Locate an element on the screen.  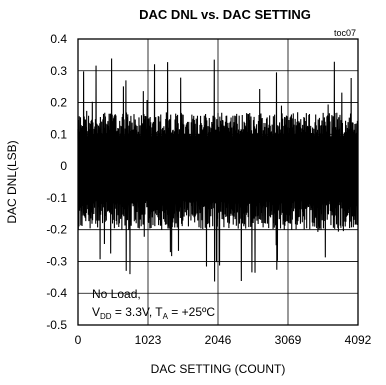
y-tick-label: 0.3 is located at coordinates (58, 71).